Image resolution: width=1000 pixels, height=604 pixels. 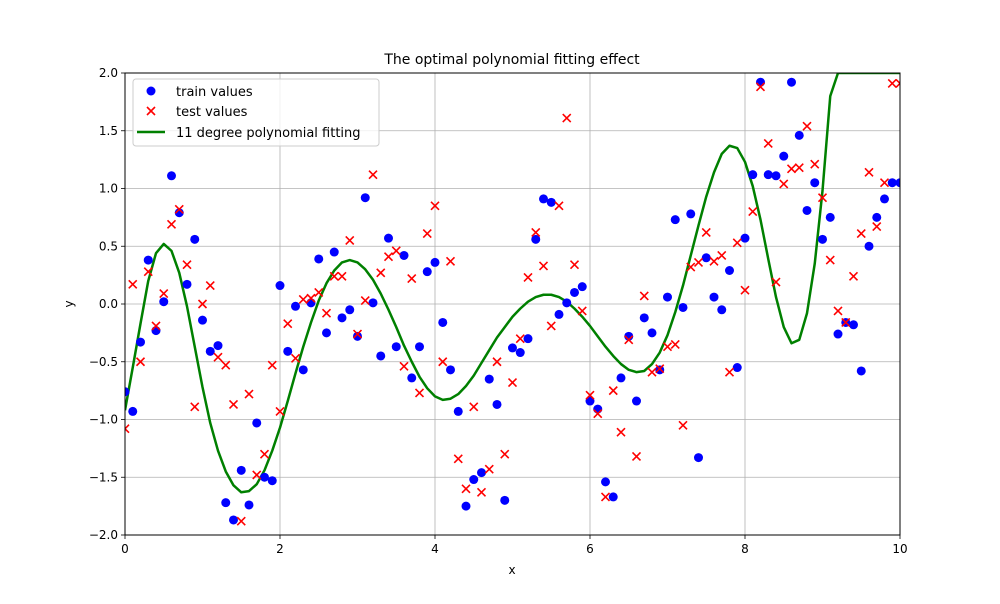 What do you see at coordinates (590, 549) in the screenshot?
I see `x-tick-label: 6` at bounding box center [590, 549].